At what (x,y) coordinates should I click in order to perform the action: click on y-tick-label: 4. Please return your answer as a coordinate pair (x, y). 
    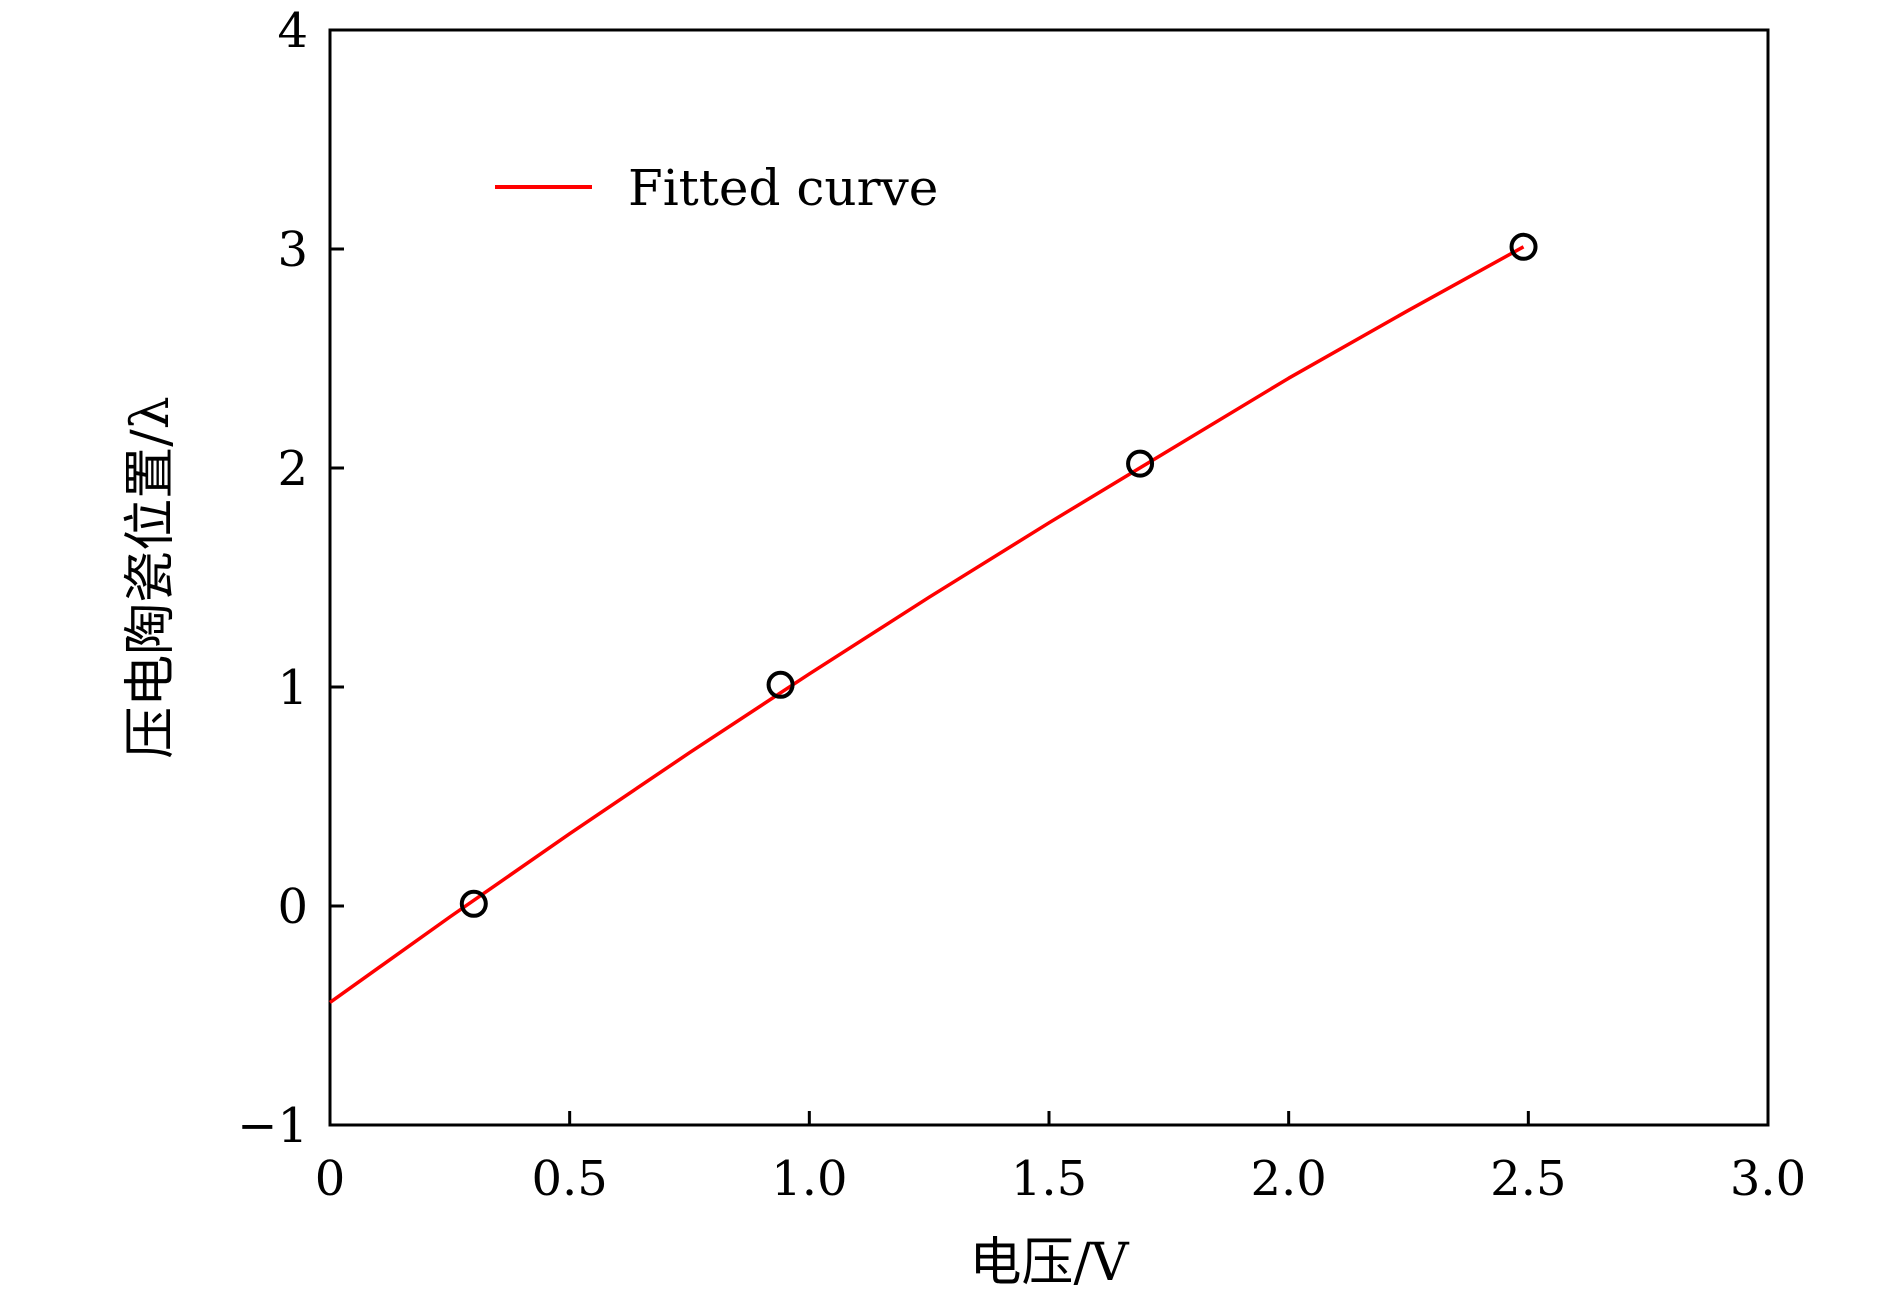
    Looking at the image, I should click on (292, 31).